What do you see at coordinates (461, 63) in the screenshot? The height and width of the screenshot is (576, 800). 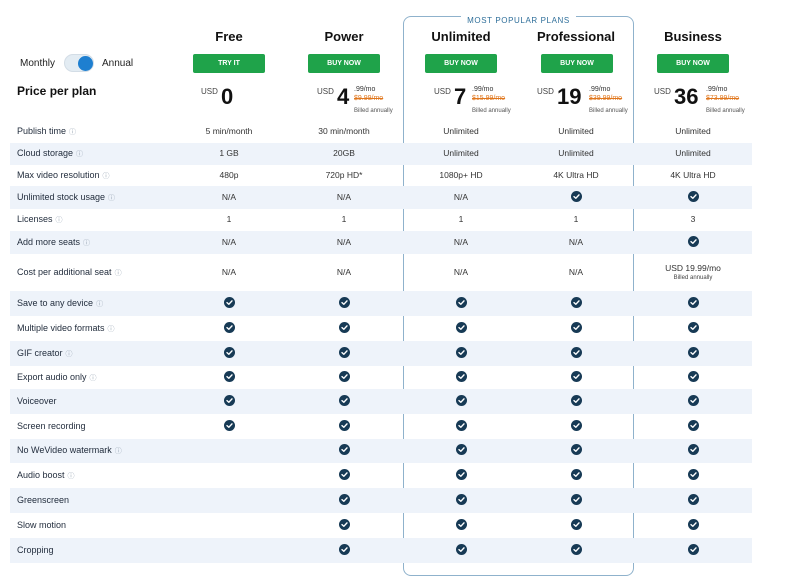 I see `buy-now-unlimited-button: BUY NOW` at bounding box center [461, 63].